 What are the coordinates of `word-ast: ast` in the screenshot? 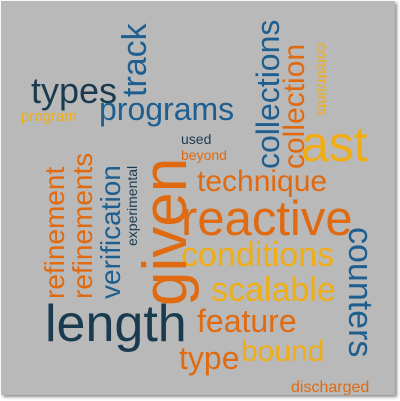 It's located at (334, 144).